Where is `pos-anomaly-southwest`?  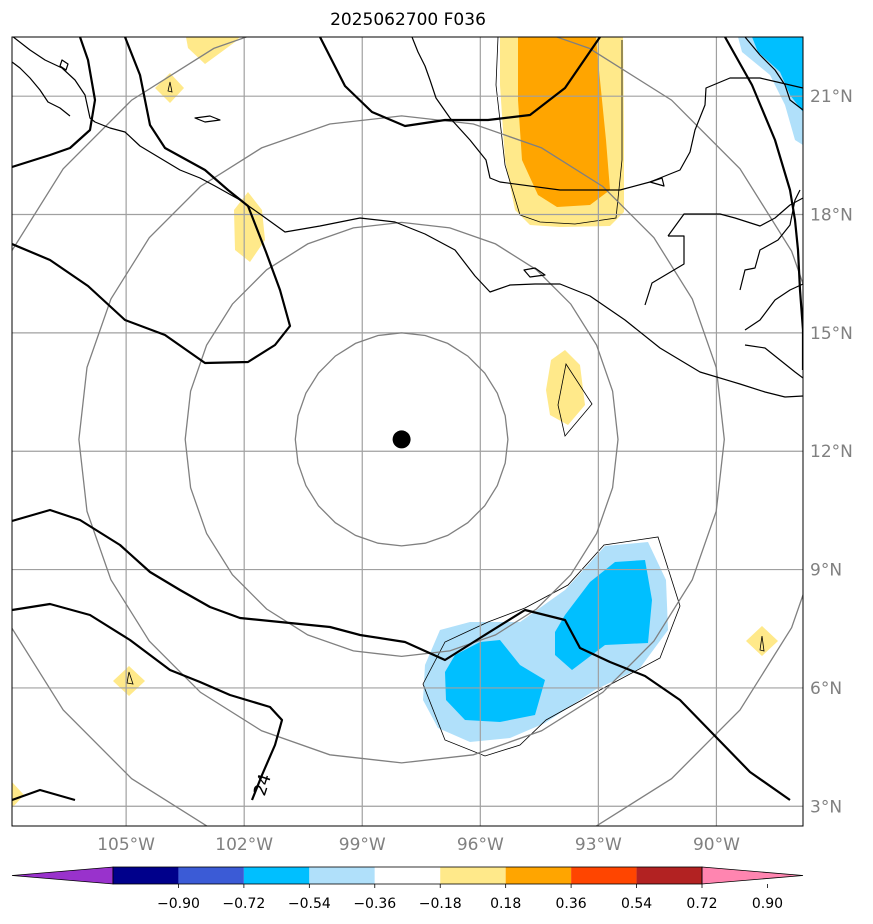 pos-anomaly-southwest is located at coordinates (129, 681).